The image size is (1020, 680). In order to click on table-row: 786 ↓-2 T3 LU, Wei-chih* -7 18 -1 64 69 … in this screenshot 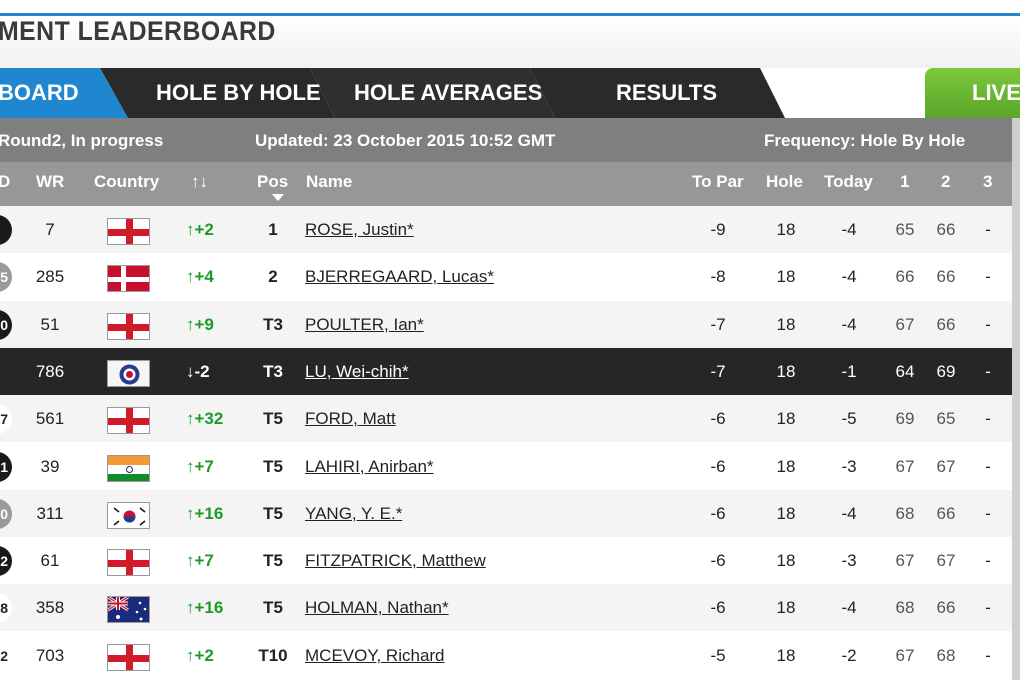, I will do `click(510, 371)`.